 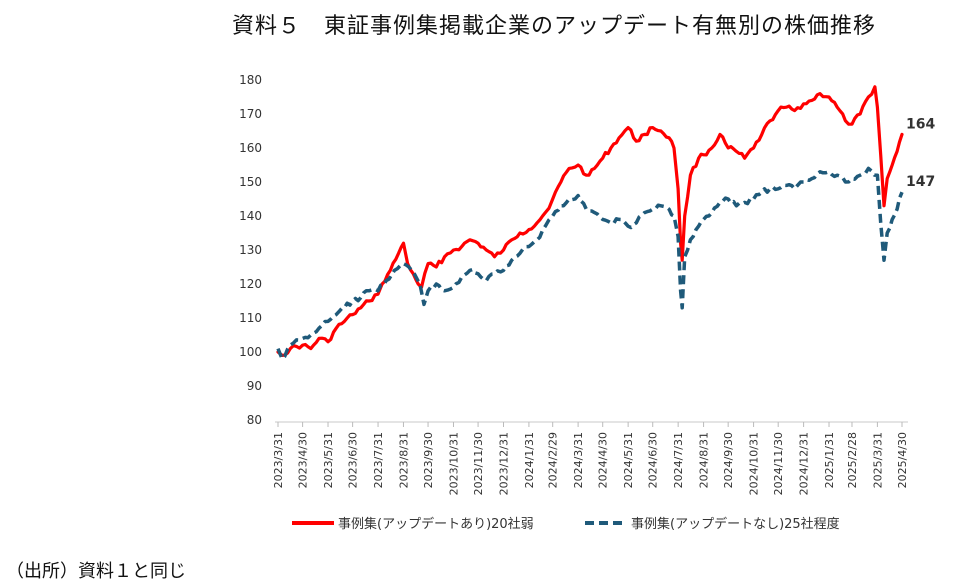 What do you see at coordinates (503, 463) in the screenshot?
I see `x-tick-label: 2023/12/31` at bounding box center [503, 463].